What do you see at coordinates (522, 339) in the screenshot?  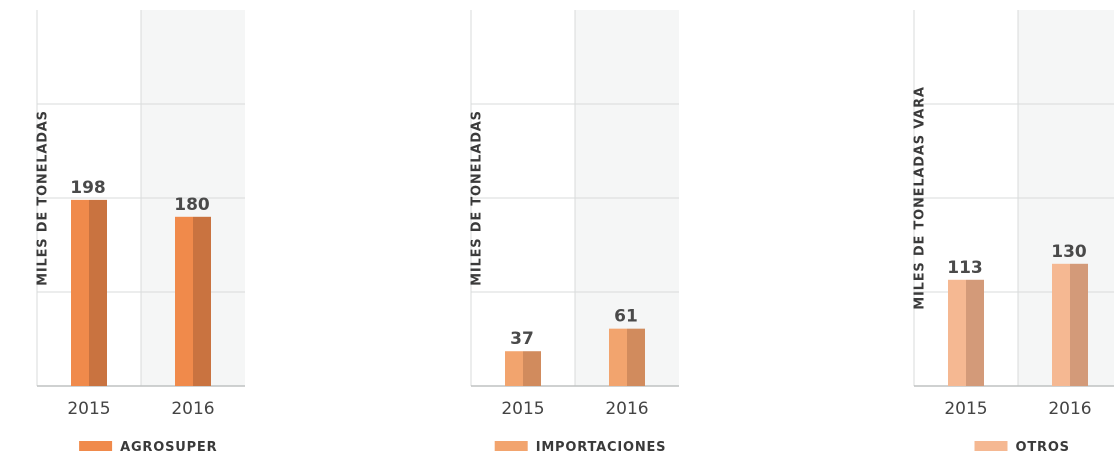 I see `data-label-2015: 37` at bounding box center [522, 339].